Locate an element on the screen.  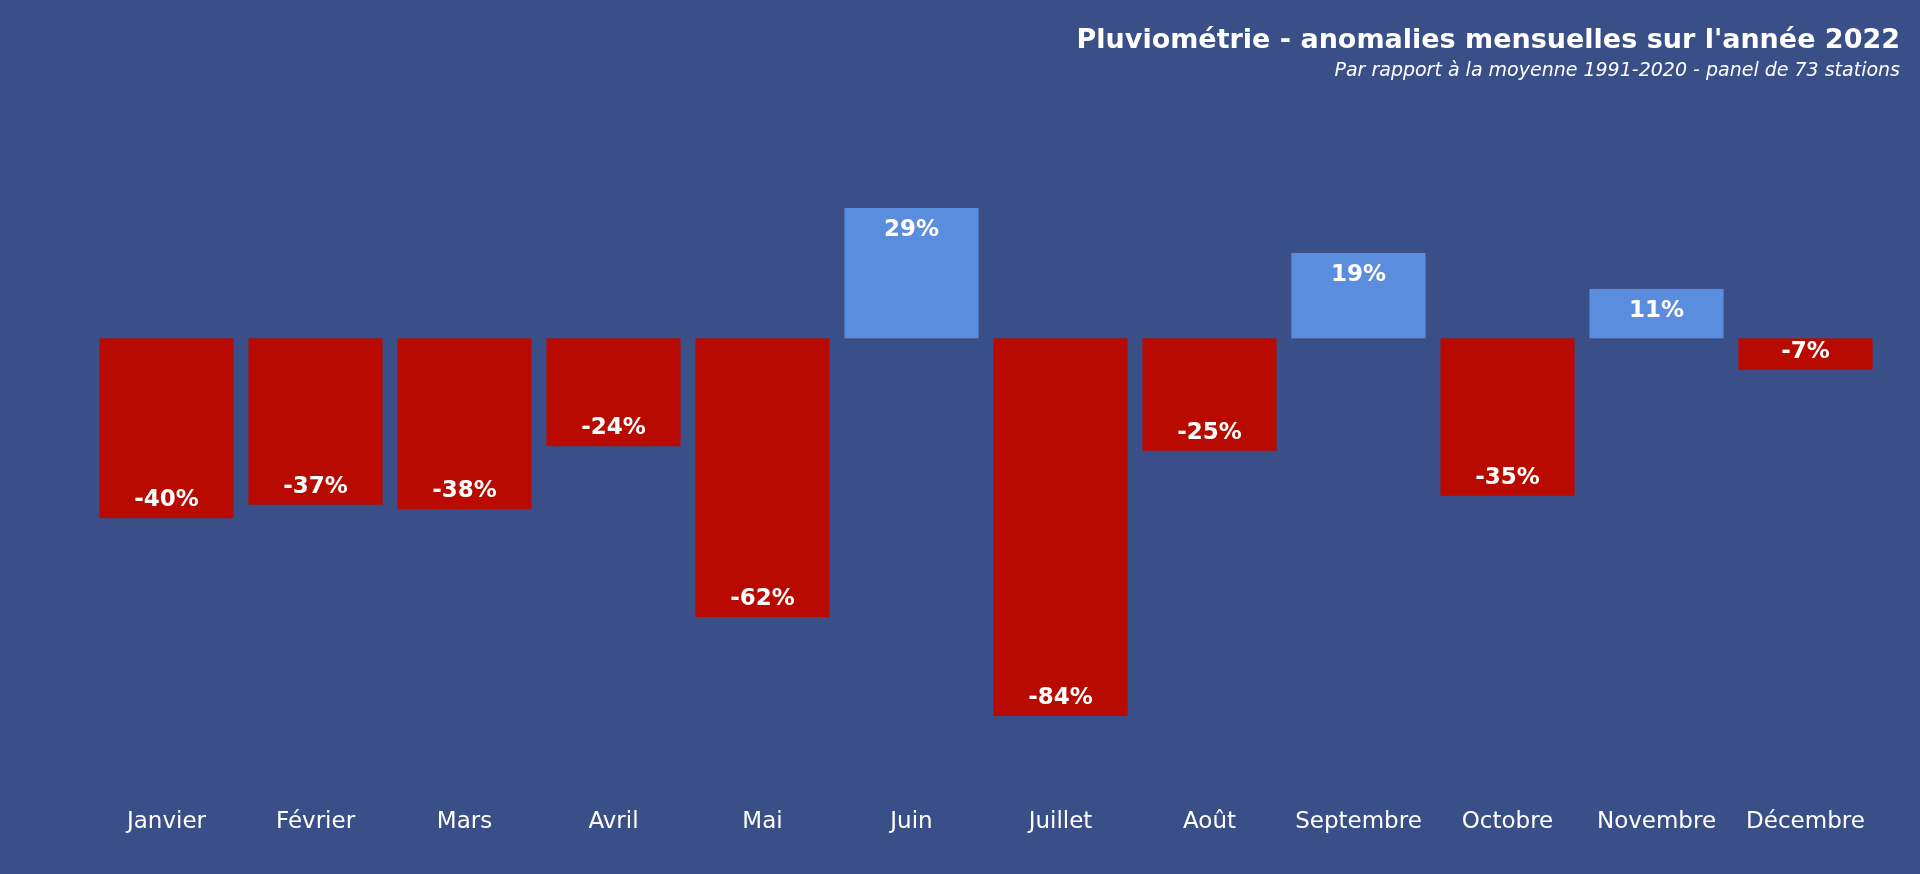
data-label: -25% is located at coordinates (1209, 430).